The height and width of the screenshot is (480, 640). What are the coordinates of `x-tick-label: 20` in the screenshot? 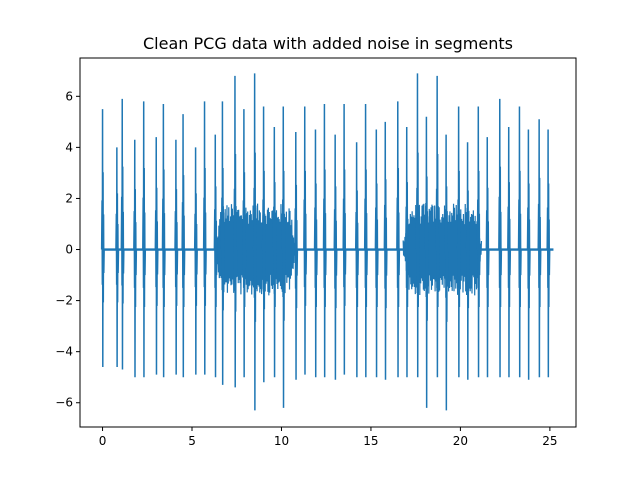 It's located at (460, 441).